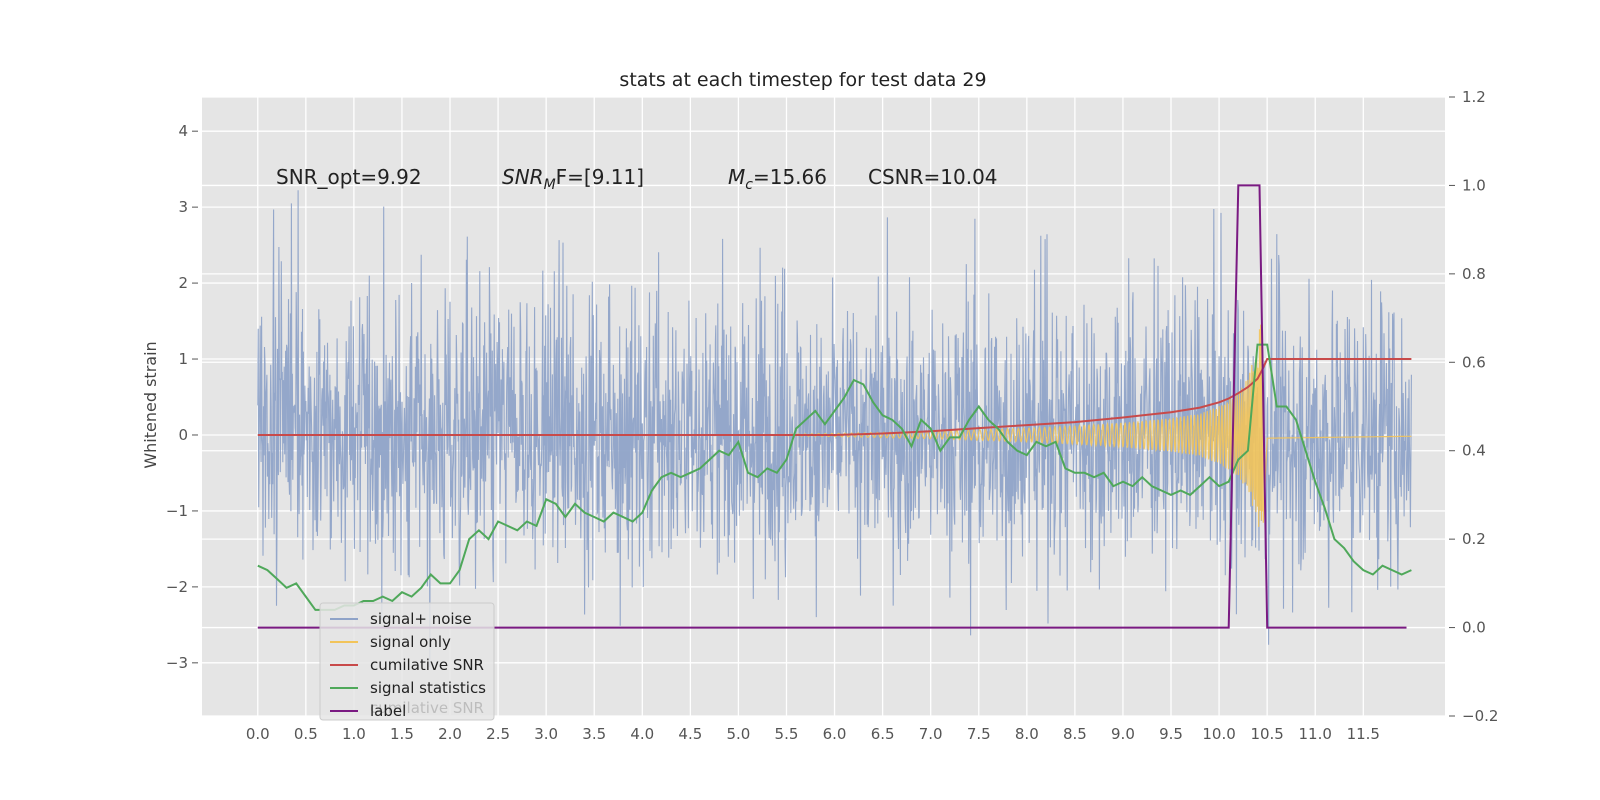  I want to click on y-left-tick-label: 4, so click(183, 131).